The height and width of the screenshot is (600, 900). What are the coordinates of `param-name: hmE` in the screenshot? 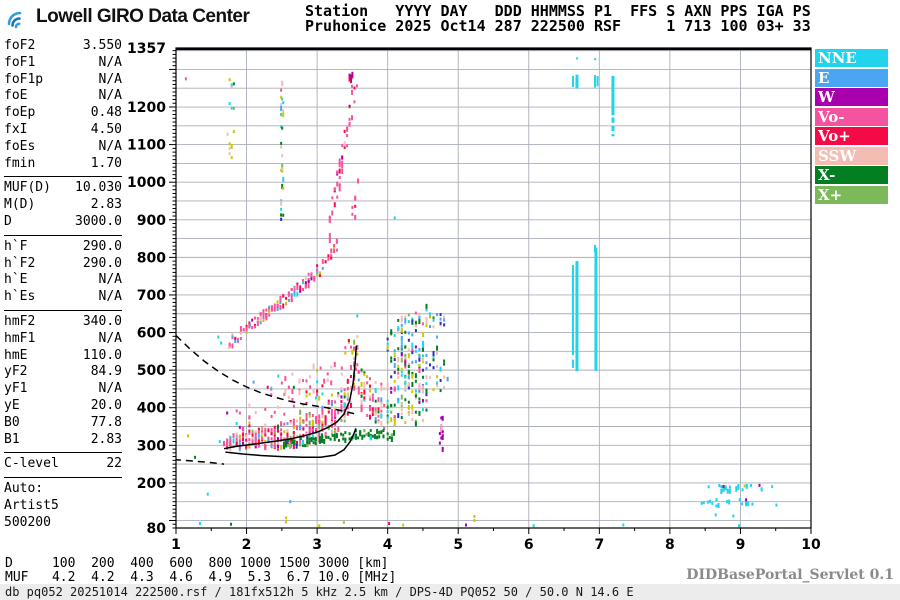 It's located at (16, 355).